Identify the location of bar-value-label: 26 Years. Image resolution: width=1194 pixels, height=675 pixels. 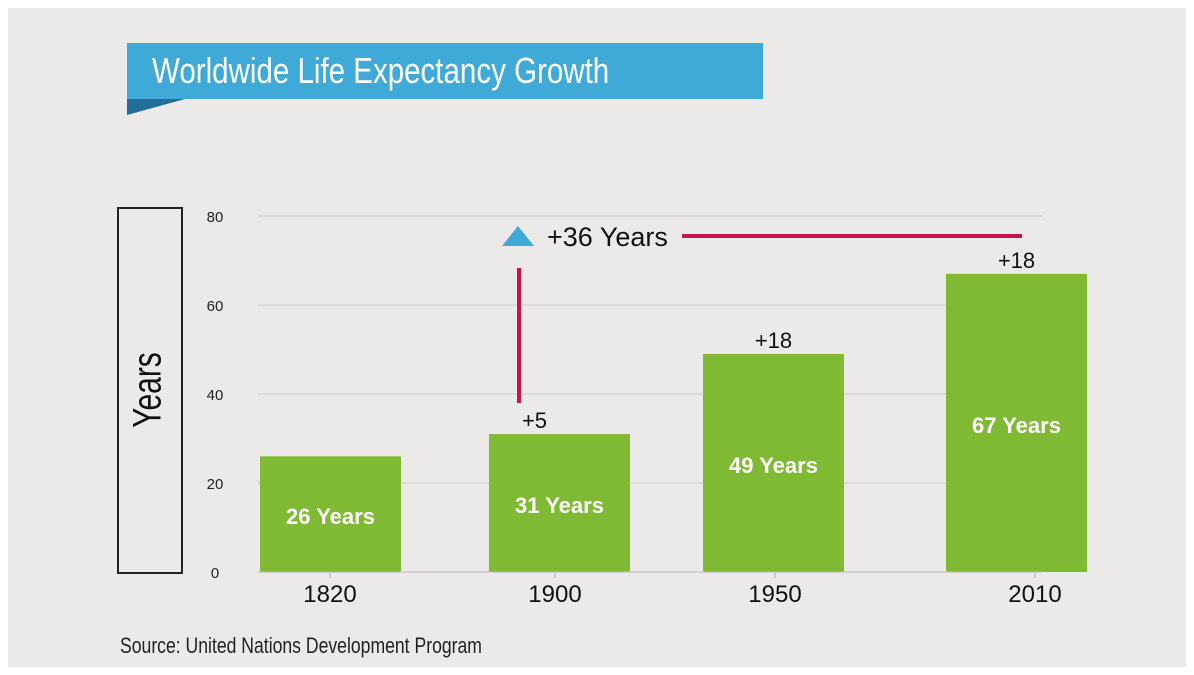
(330, 516).